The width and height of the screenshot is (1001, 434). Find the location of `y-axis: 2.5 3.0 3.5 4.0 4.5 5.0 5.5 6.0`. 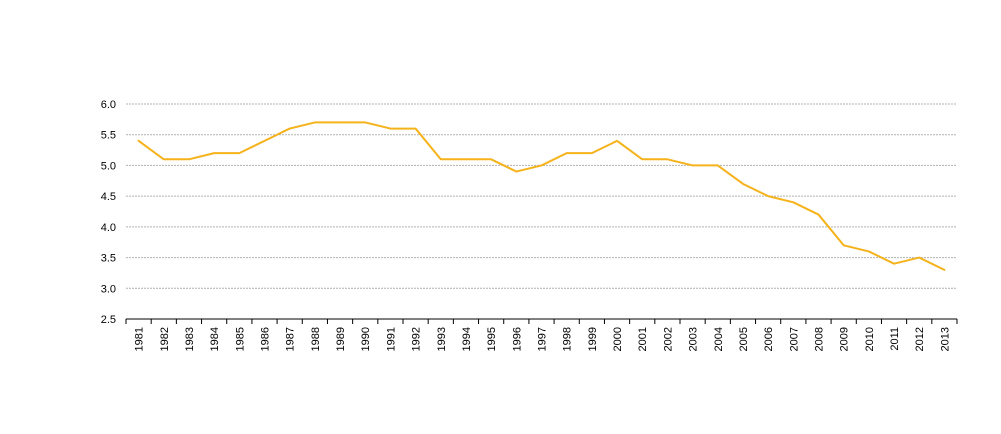

y-axis: 2.5 3.0 3.5 4.0 4.5 5.0 5.5 6.0 is located at coordinates (108, 212).